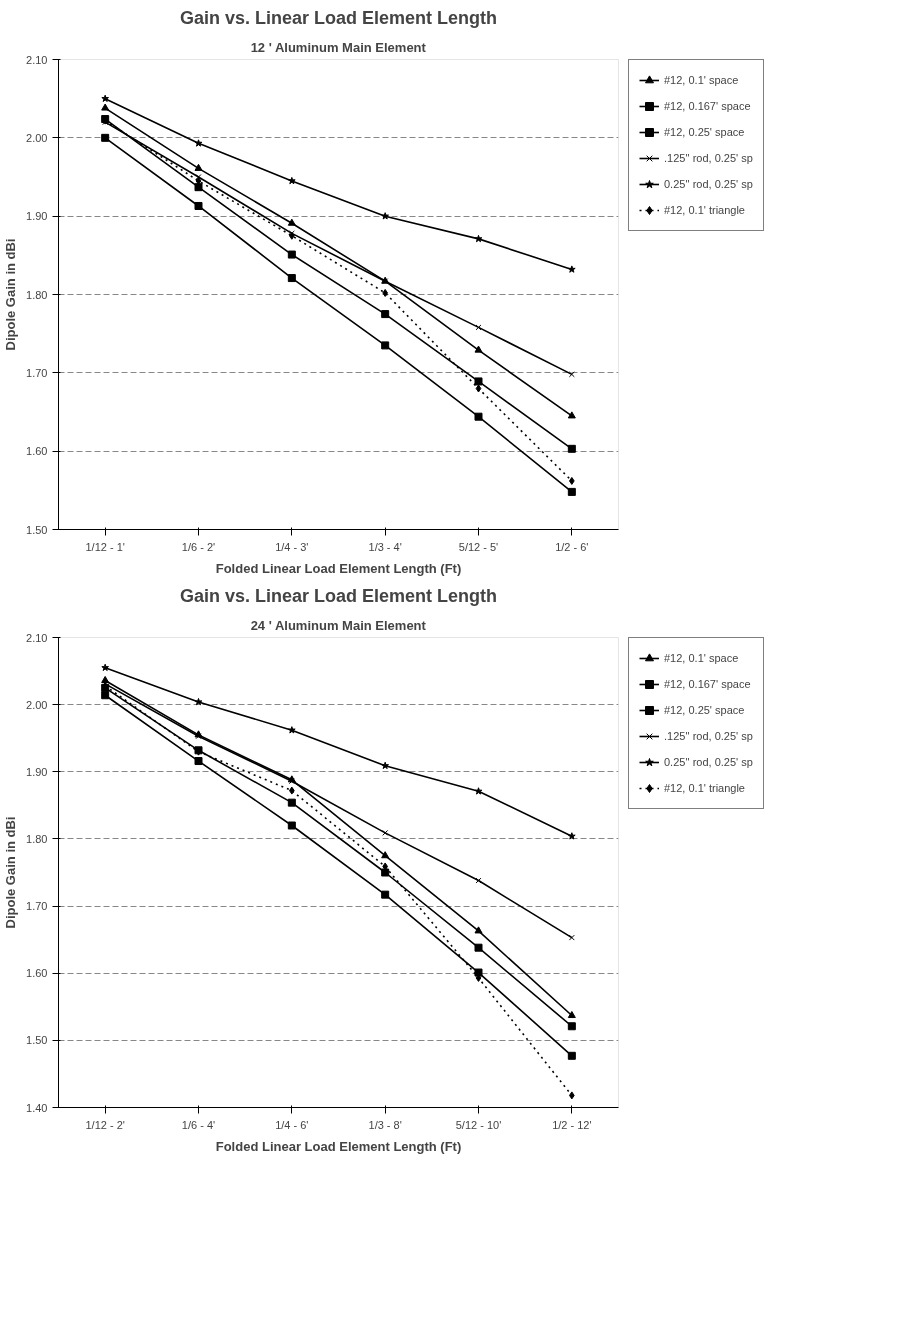 The height and width of the screenshot is (1328, 921). I want to click on x-tick-label: 1/6 - 4', so click(198, 1124).